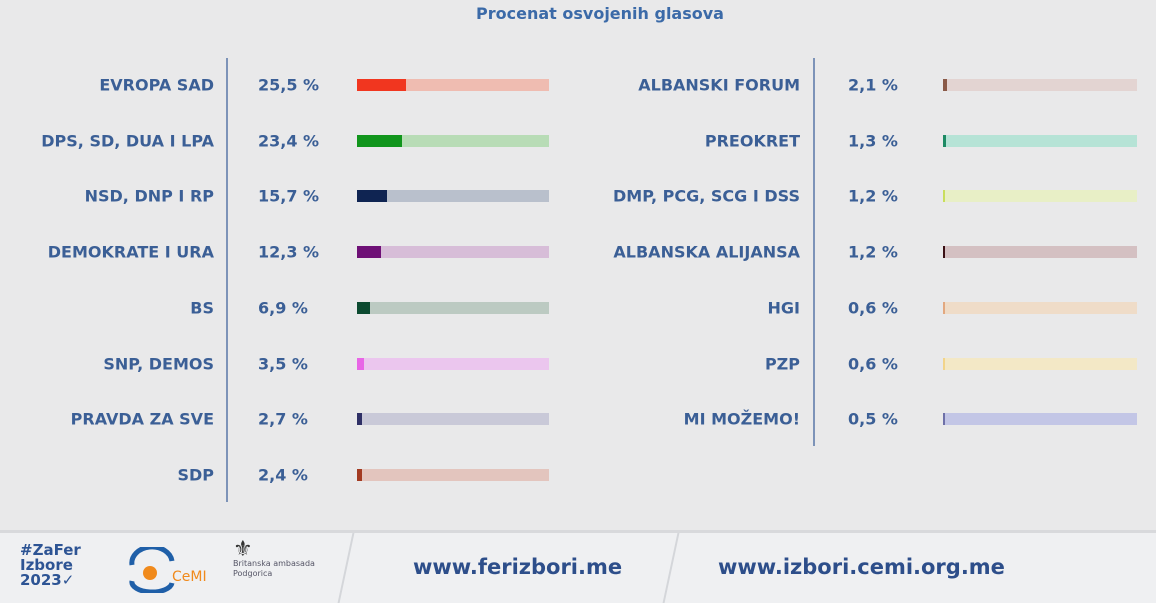 The height and width of the screenshot is (603, 1156). I want to click on bar-label: SDP, so click(195, 475).